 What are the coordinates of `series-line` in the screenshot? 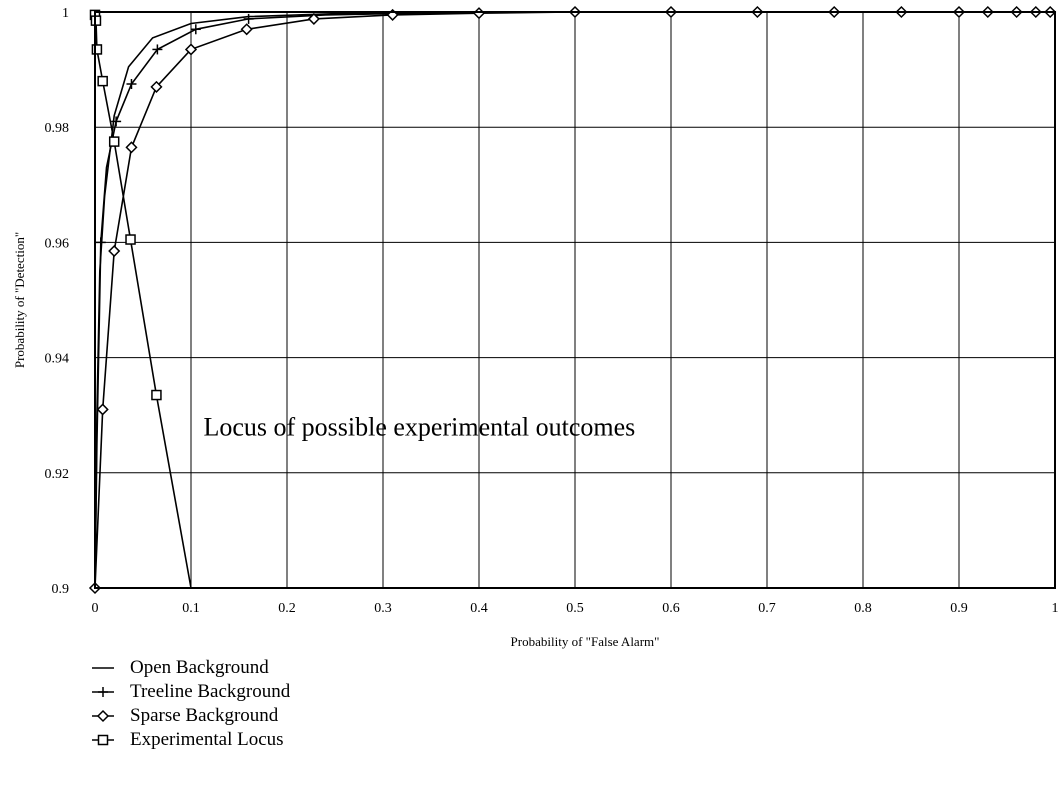 It's located at (143, 301).